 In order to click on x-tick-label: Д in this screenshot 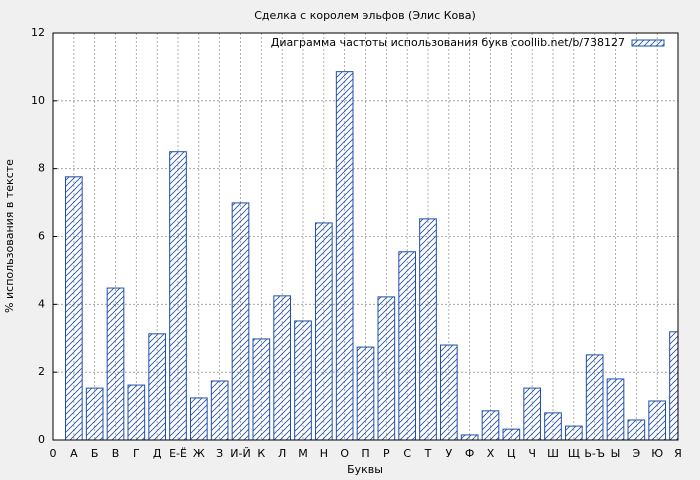, I will do `click(157, 453)`.